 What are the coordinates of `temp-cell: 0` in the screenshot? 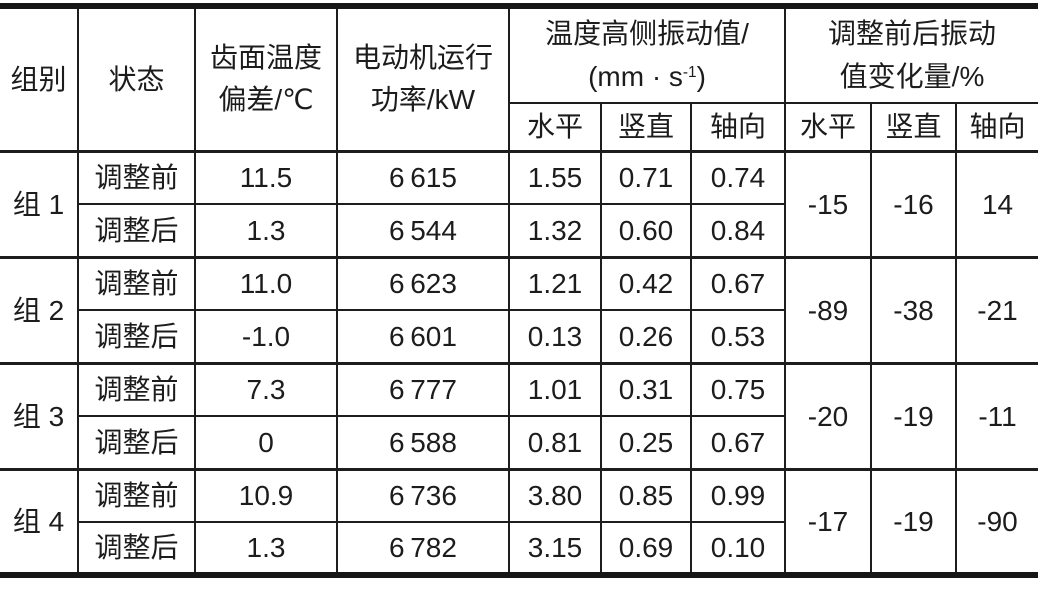 It's located at (266, 442).